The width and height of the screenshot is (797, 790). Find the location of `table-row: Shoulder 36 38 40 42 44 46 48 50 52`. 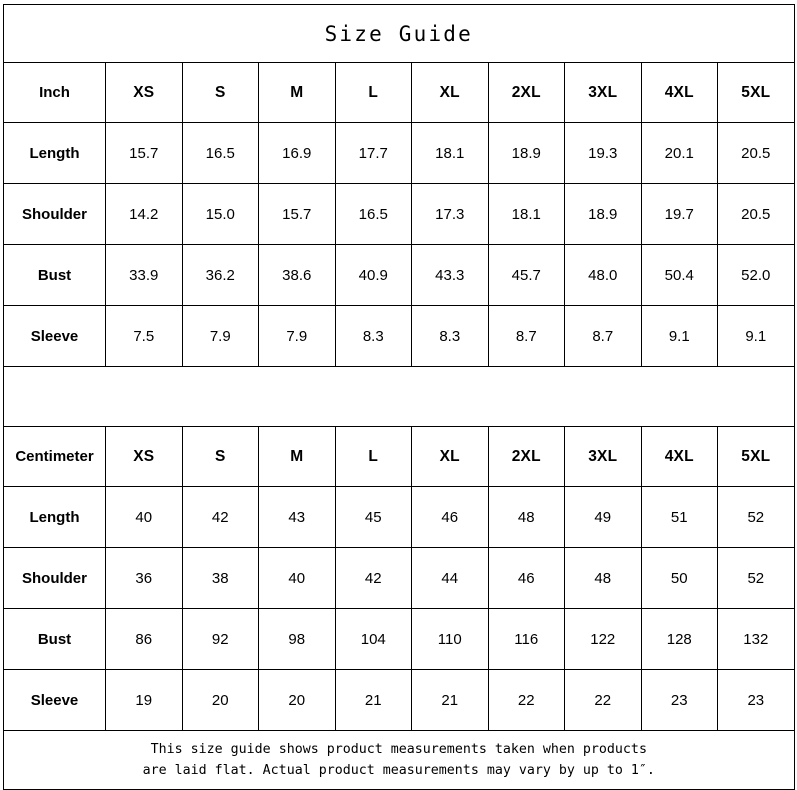

table-row: Shoulder 36 38 40 42 44 46 48 50 52 is located at coordinates (399, 578).